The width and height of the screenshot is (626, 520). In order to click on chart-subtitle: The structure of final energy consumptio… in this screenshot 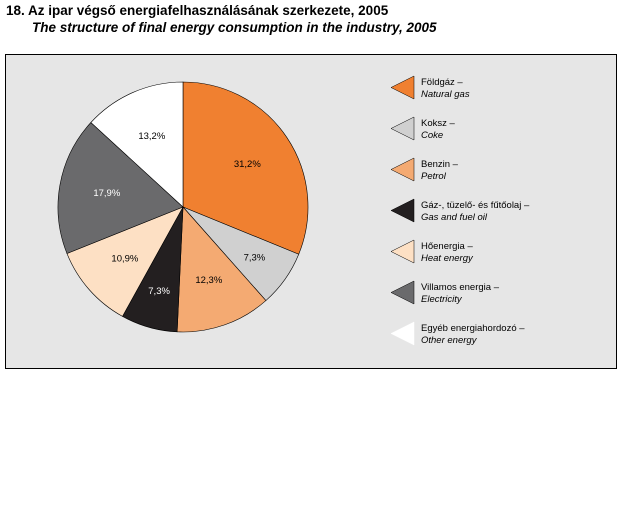, I will do `click(234, 27)`.